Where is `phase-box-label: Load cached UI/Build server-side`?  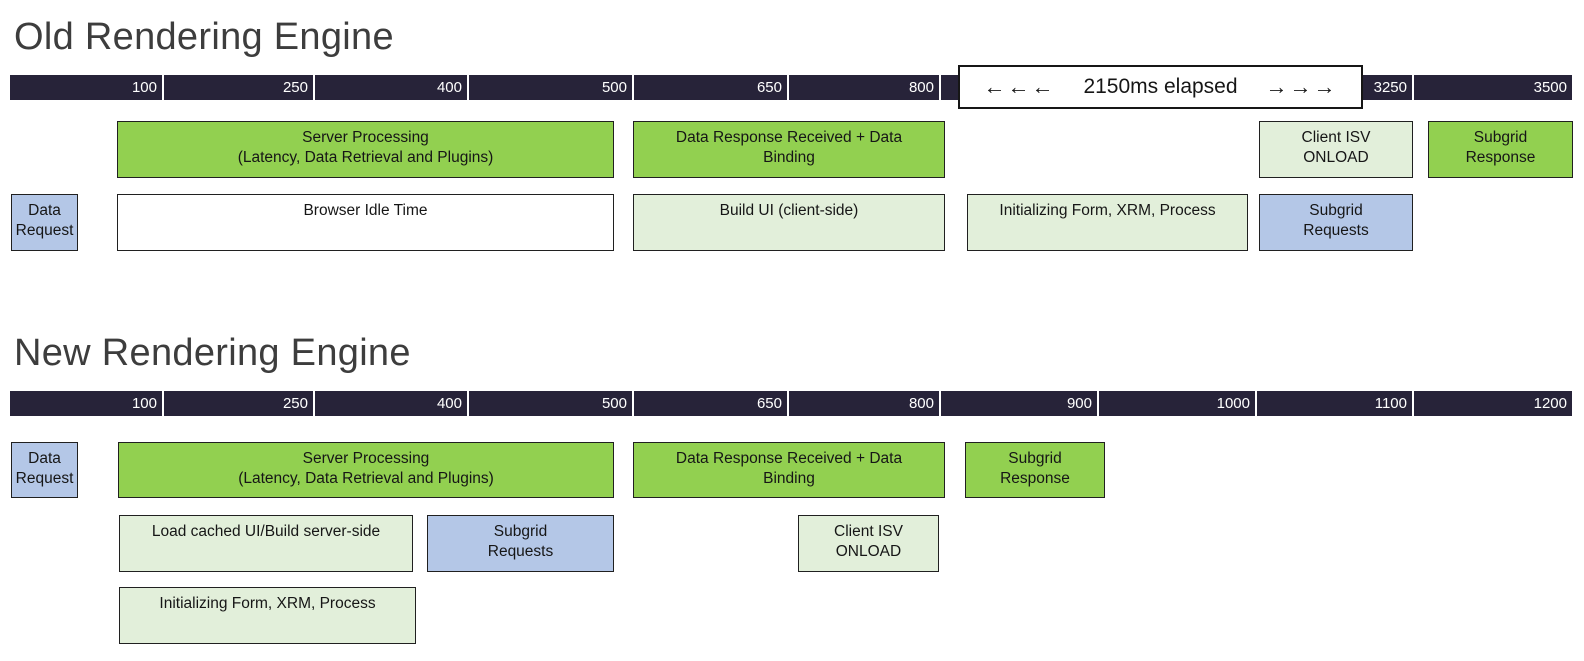 phase-box-label: Load cached UI/Build server-side is located at coordinates (266, 531).